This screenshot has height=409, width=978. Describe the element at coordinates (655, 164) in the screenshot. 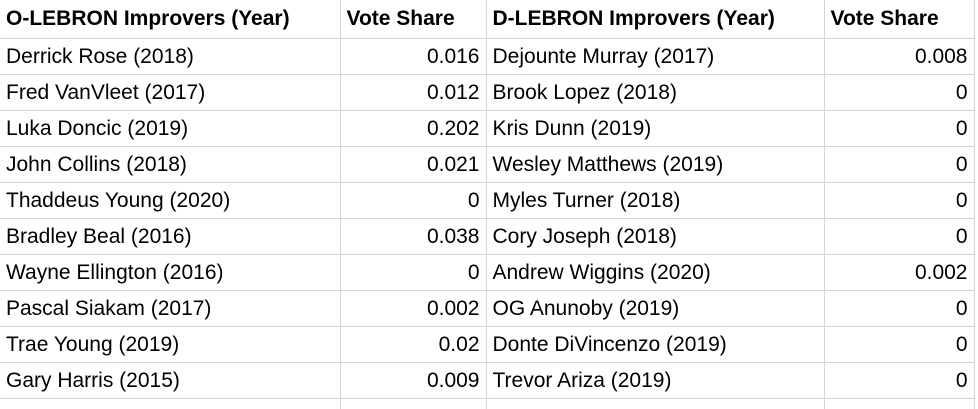

I see `d-player-cell: Wesley Matthews (2019)` at that location.